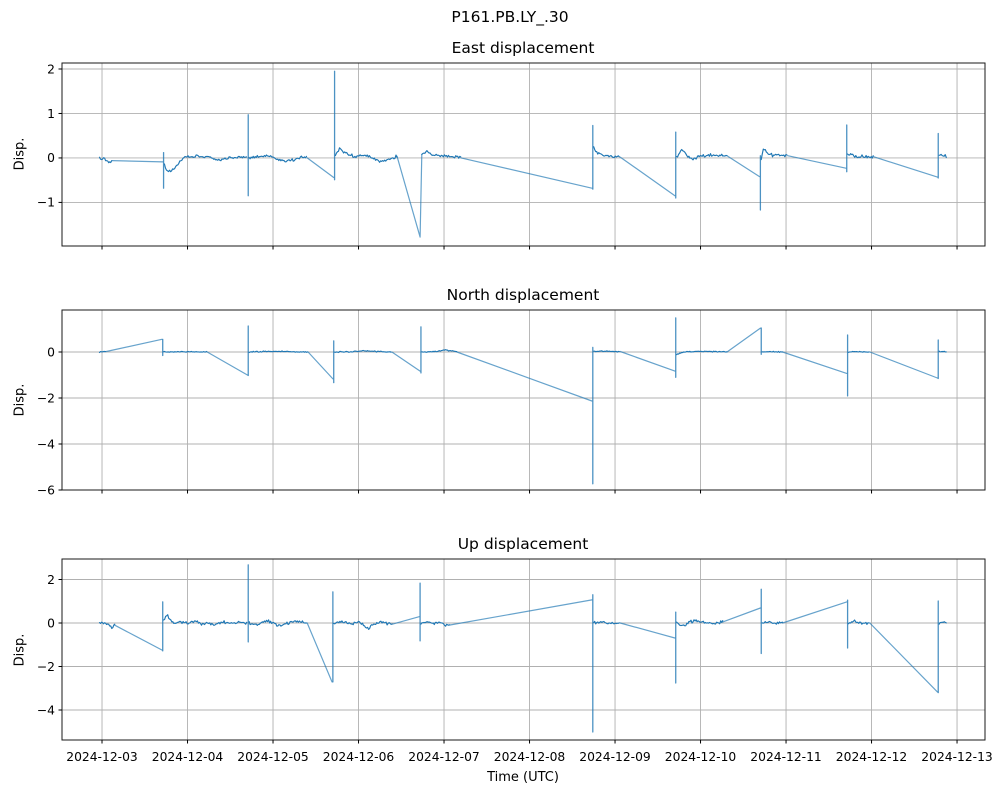 This screenshot has height=795, width=1005. Describe the element at coordinates (51, 114) in the screenshot. I see `svg-text: 1` at that location.